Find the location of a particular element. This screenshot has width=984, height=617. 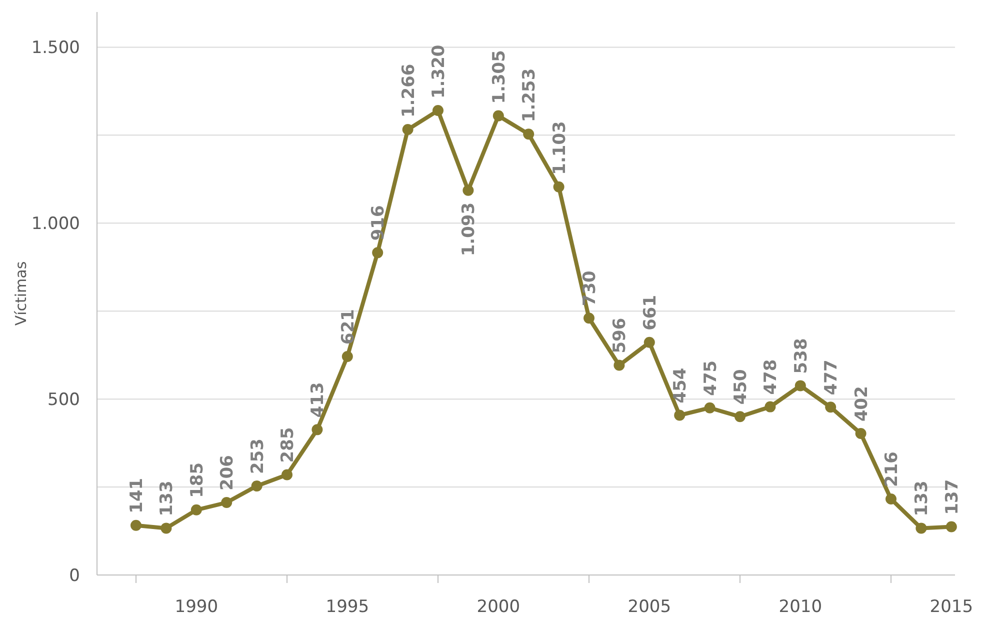

y-tick-label: 0 is located at coordinates (74, 576).